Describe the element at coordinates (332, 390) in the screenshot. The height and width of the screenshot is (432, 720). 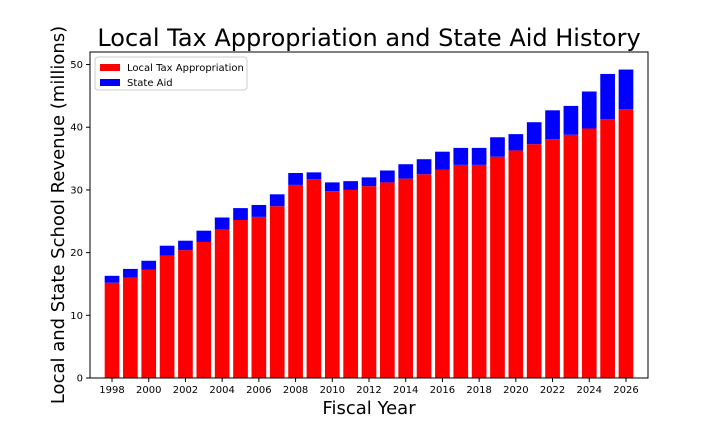
I see `x-tick-label: 2010` at that location.